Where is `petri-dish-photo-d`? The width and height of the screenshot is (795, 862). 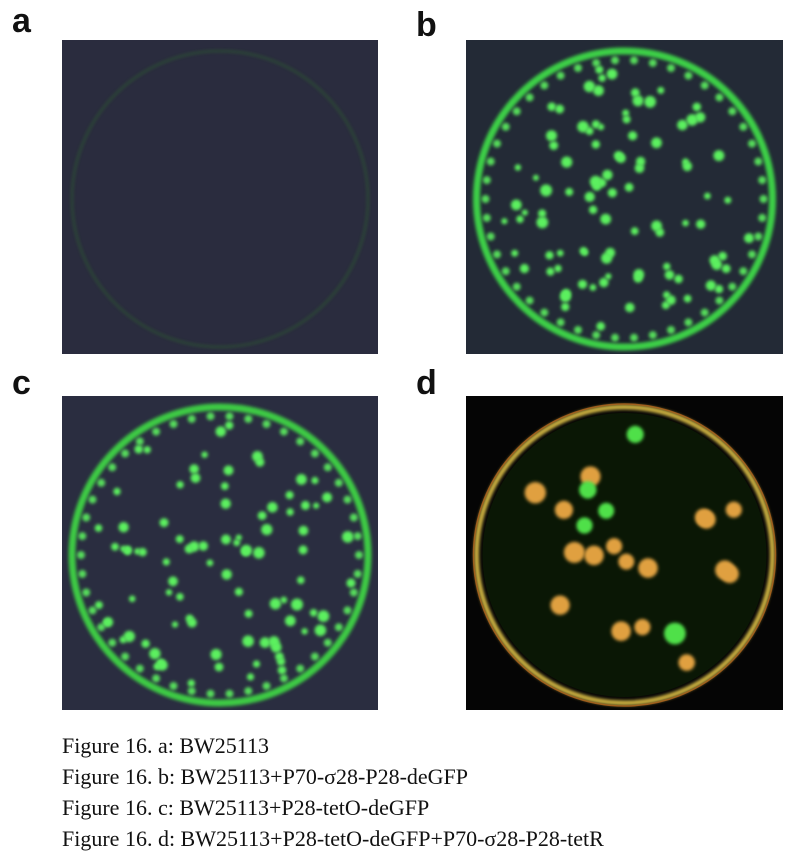 petri-dish-photo-d is located at coordinates (624, 553).